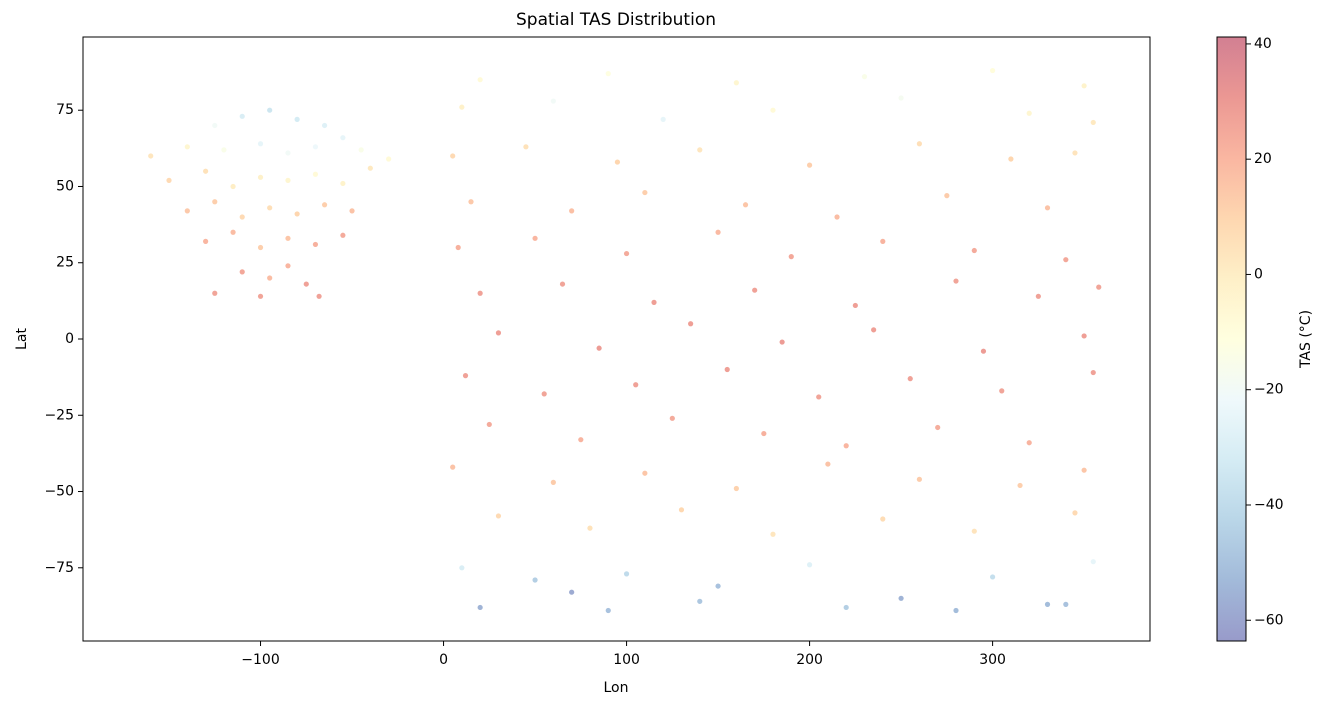 The height and width of the screenshot is (708, 1330). What do you see at coordinates (1306, 339) in the screenshot?
I see `colorbar-label: TAS (°C)` at bounding box center [1306, 339].